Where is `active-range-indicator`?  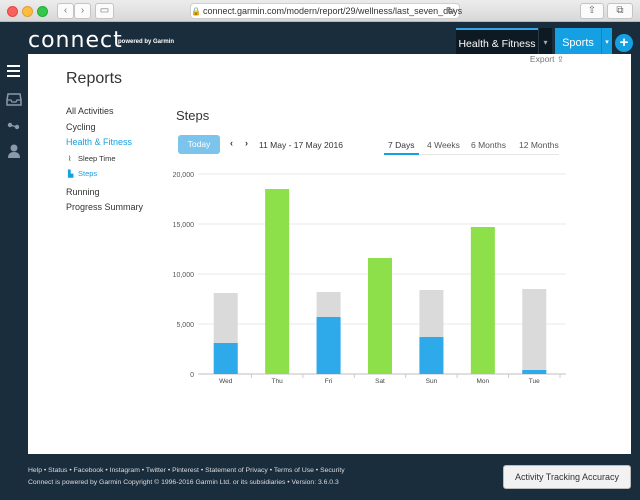 active-range-indicator is located at coordinates (401, 154).